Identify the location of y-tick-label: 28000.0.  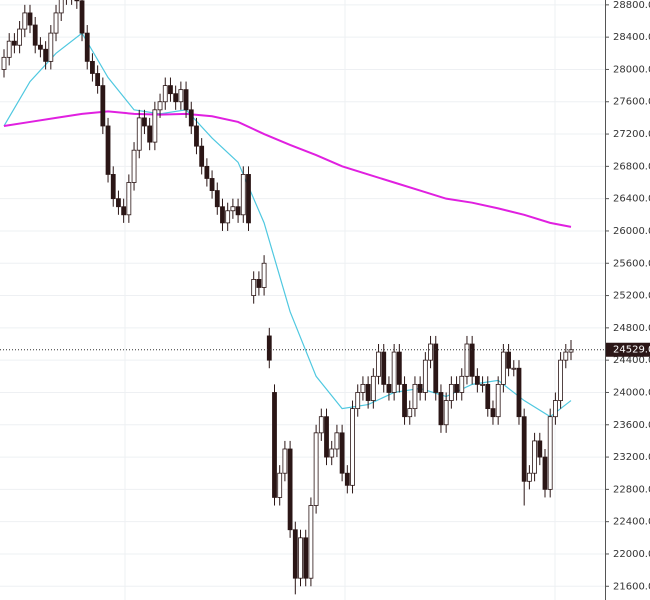
(631, 69).